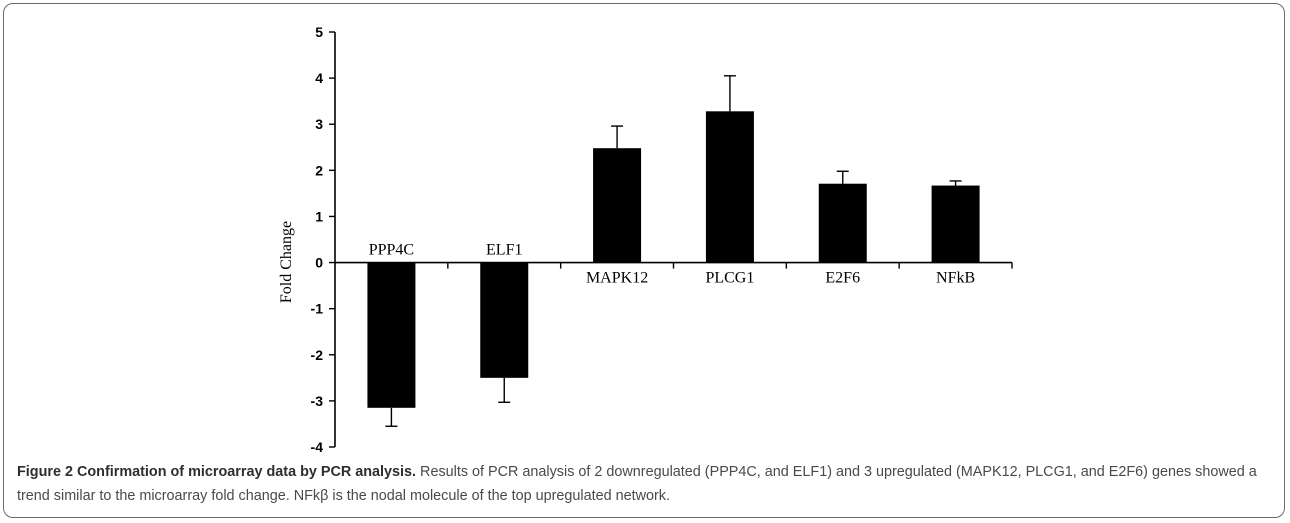 This screenshot has height=523, width=1290. What do you see at coordinates (319, 124) in the screenshot?
I see `y-tick-label: 3` at bounding box center [319, 124].